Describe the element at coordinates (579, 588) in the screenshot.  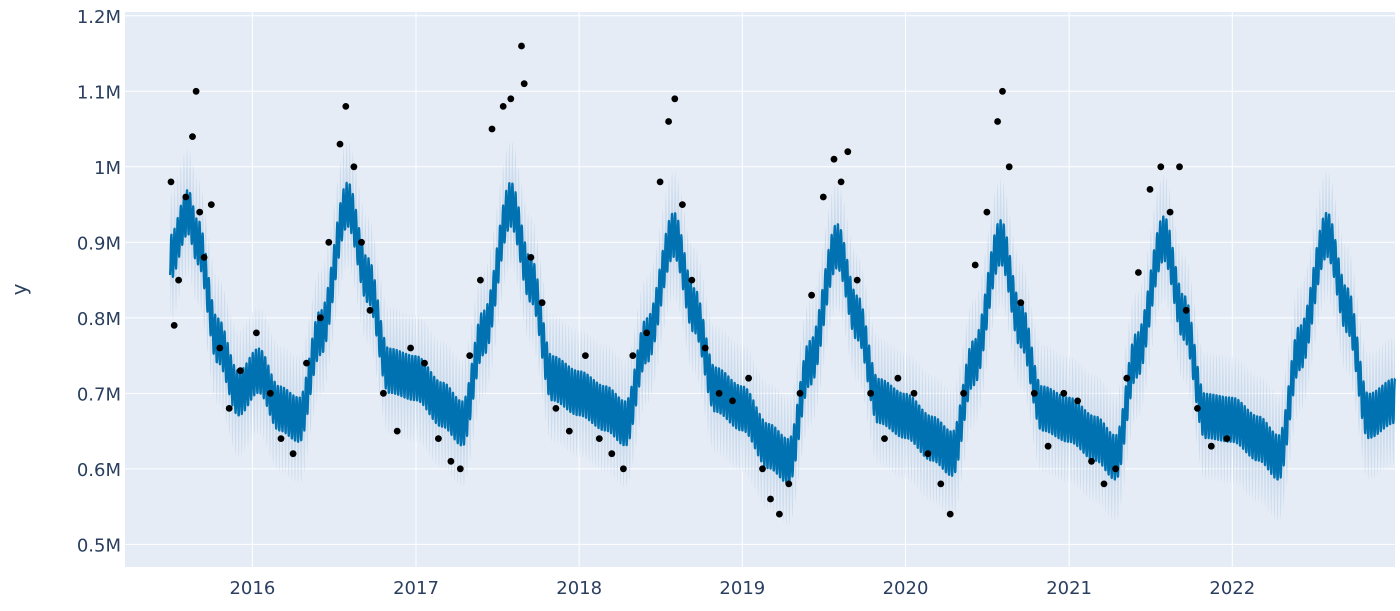
I see `x-tick-label: 2018` at that location.